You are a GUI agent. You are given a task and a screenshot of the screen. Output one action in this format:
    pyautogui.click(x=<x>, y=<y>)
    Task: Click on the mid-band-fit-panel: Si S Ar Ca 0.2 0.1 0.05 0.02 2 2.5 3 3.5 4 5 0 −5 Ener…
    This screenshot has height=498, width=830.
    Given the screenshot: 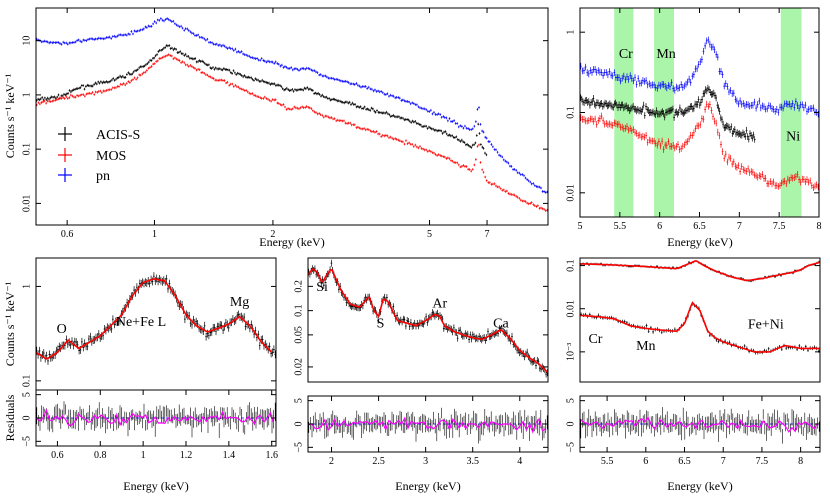 What is the action you would take?
    pyautogui.click(x=421, y=375)
    